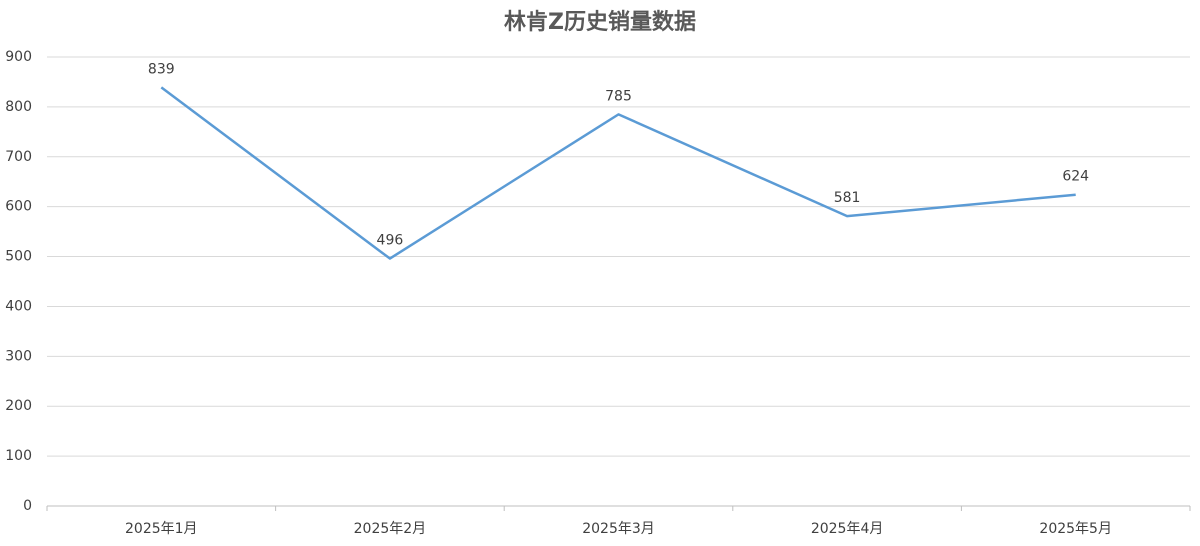 This screenshot has height=546, width=1200. What do you see at coordinates (18, 257) in the screenshot?
I see `y-tick-label: 500` at bounding box center [18, 257].